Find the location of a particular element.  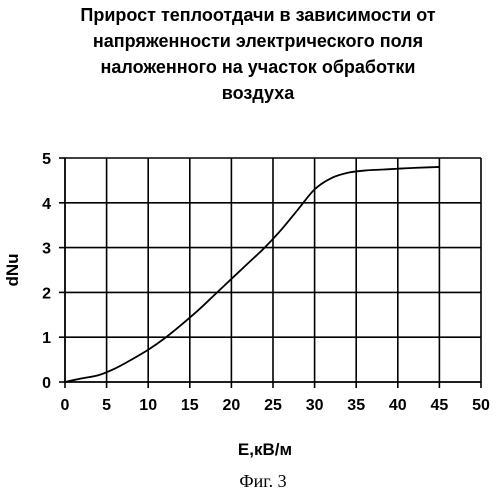

y-tick-label: 3 is located at coordinates (46, 249).